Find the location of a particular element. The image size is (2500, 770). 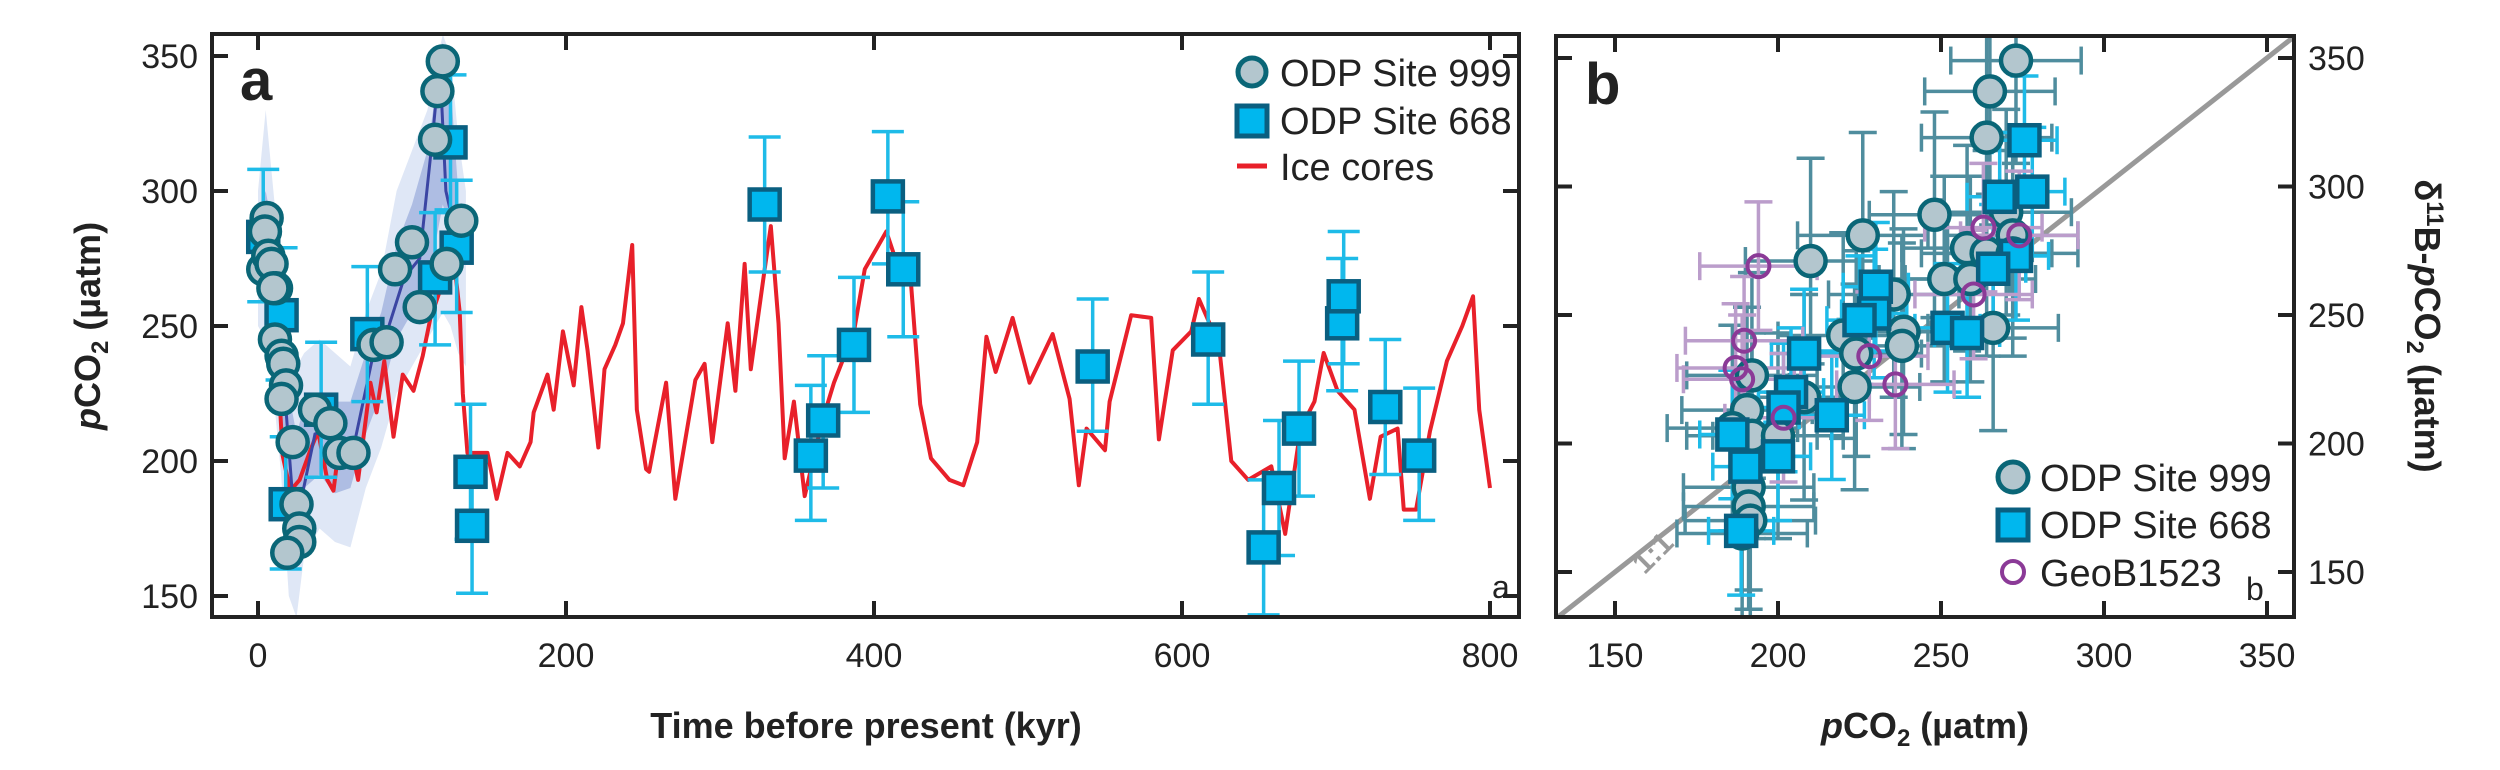

panel-b-y-axis-title: δ11B-pCO2 (µatm) is located at coordinates (2424, 325).